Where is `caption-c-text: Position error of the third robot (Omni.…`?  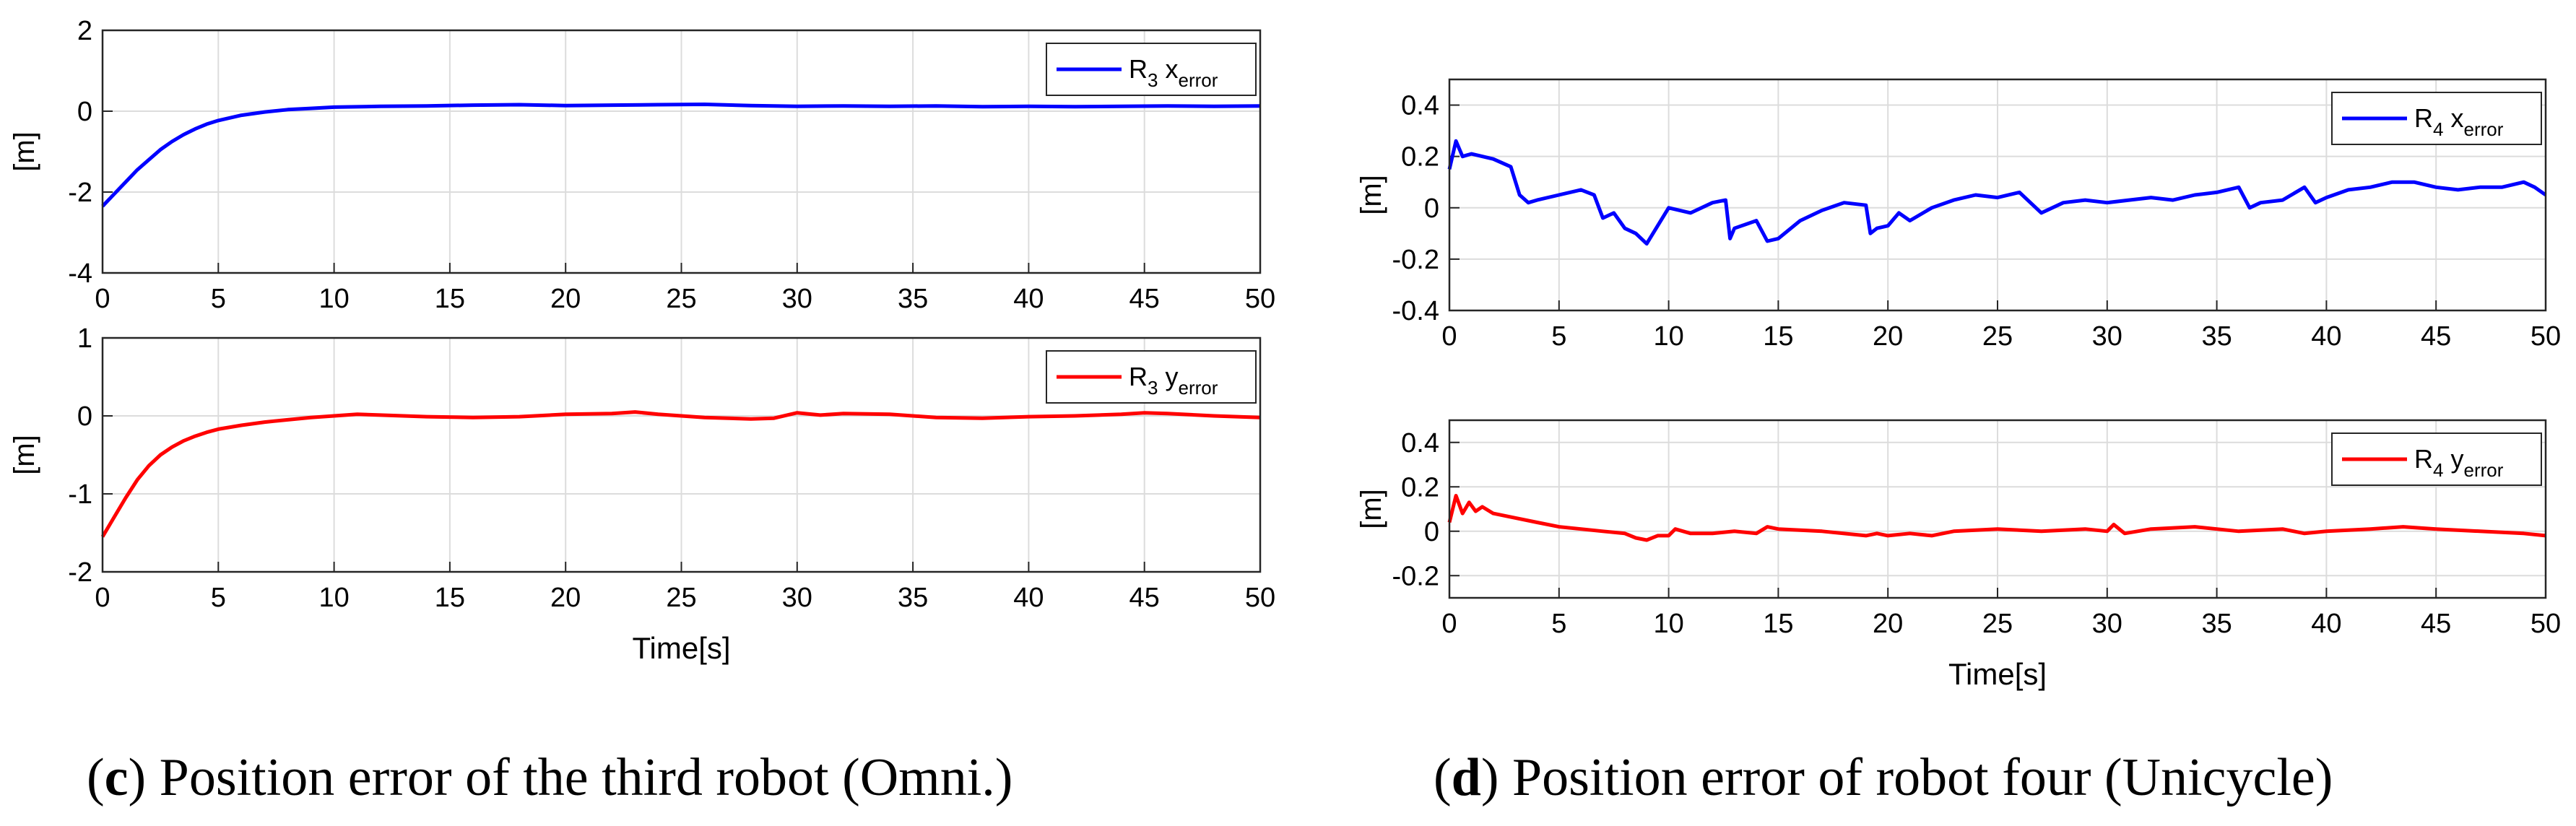
caption-c-text: Position error of the third robot (Omni.… is located at coordinates (586, 777).